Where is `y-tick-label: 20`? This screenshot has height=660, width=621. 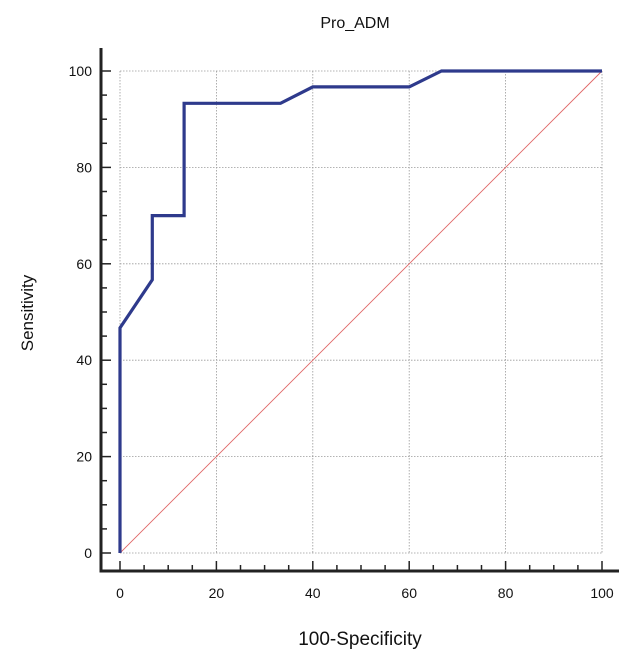 y-tick-label: 20 is located at coordinates (84, 457).